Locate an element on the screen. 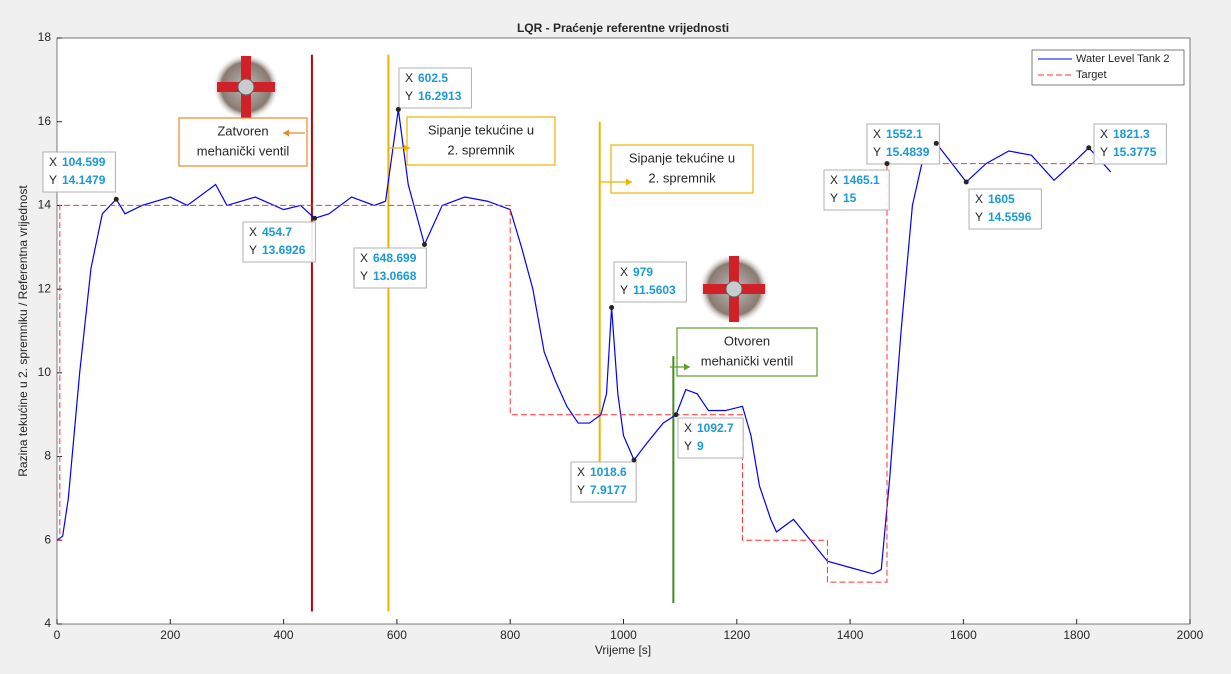  datatip: X 104.599 Y 14.1479 is located at coordinates (79, 172).